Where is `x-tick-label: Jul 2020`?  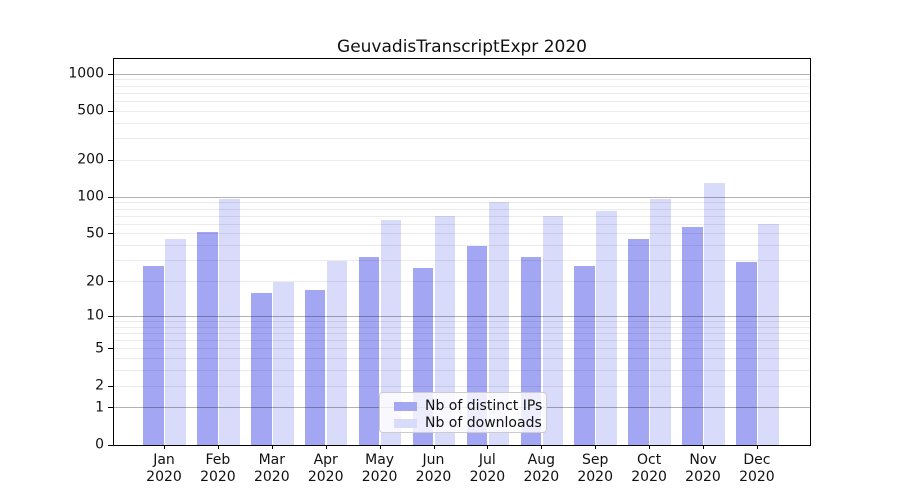
x-tick-label: Jul 2020 is located at coordinates (488, 469).